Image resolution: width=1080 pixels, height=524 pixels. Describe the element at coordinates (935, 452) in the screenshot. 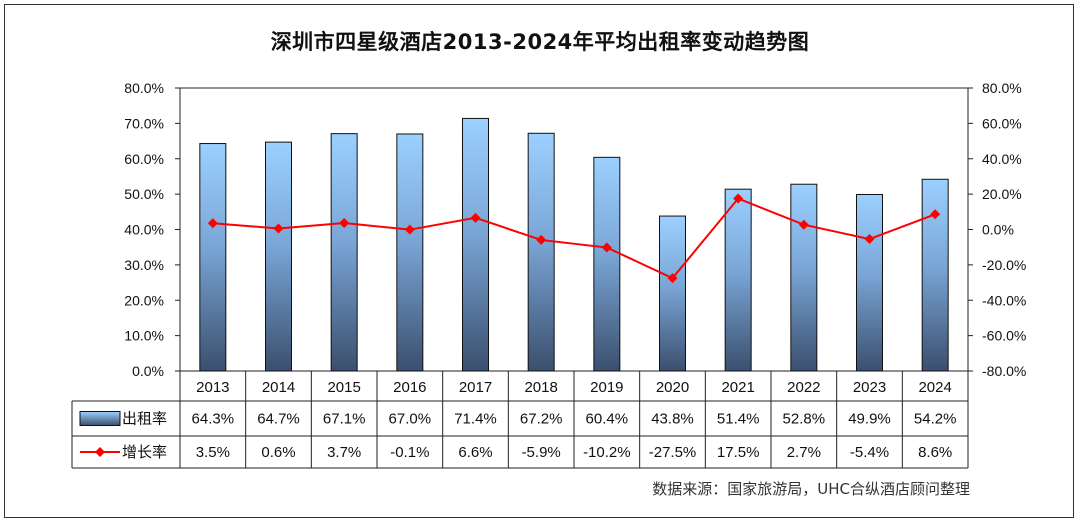

I see `growth-value: 8.6%` at that location.